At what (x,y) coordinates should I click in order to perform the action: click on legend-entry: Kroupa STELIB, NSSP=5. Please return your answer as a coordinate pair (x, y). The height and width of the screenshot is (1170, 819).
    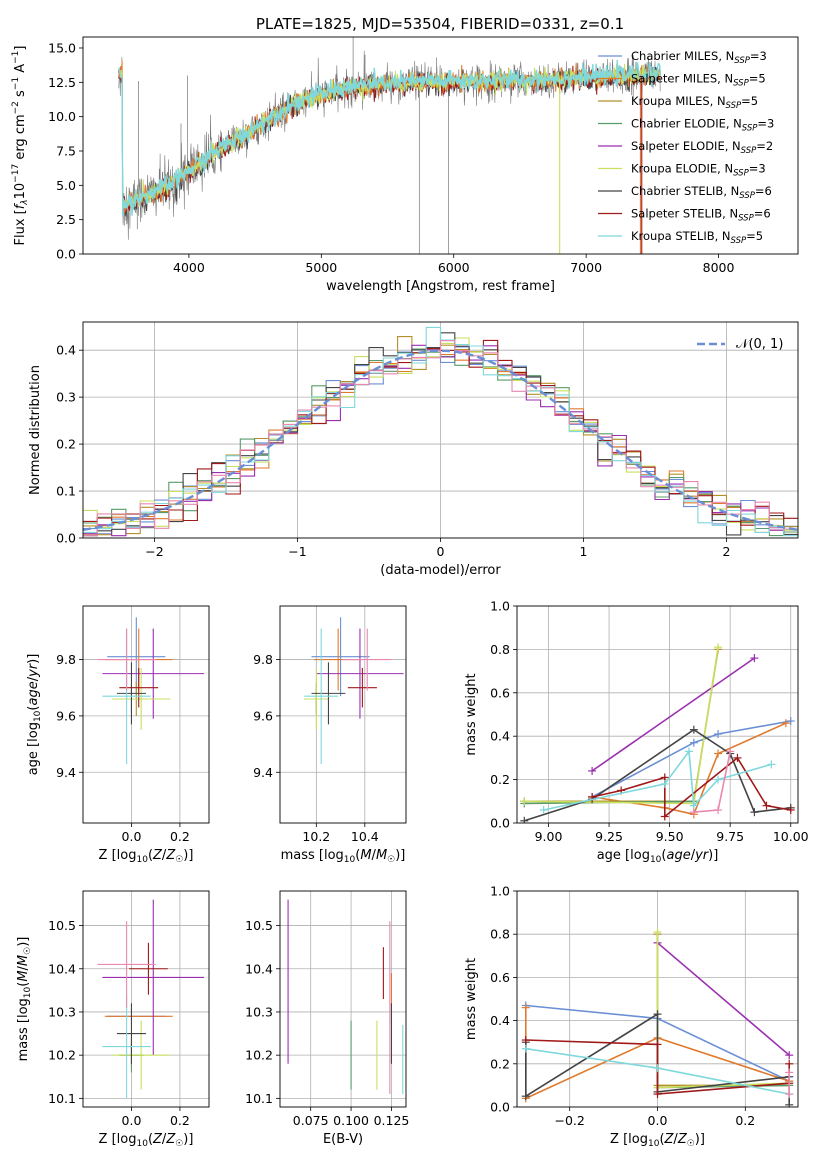
    Looking at the image, I should click on (697, 237).